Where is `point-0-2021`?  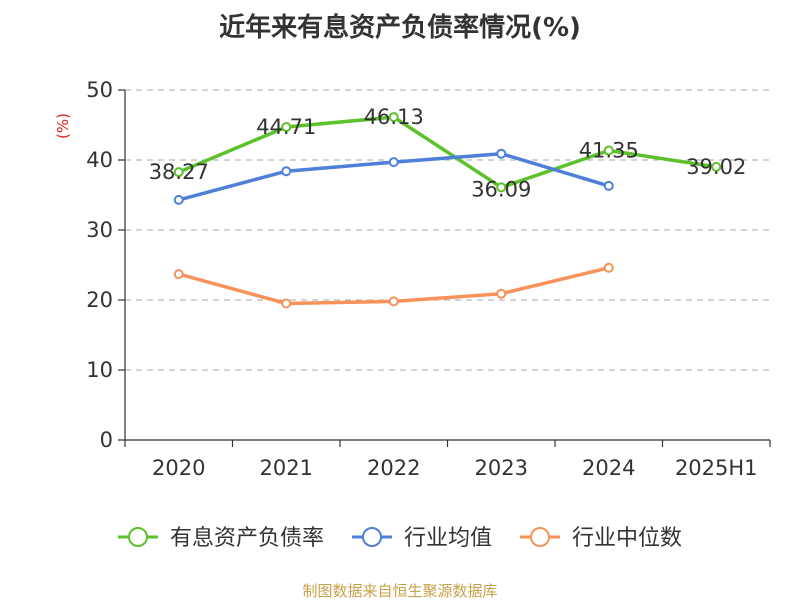
point-0-2021 is located at coordinates (286, 127).